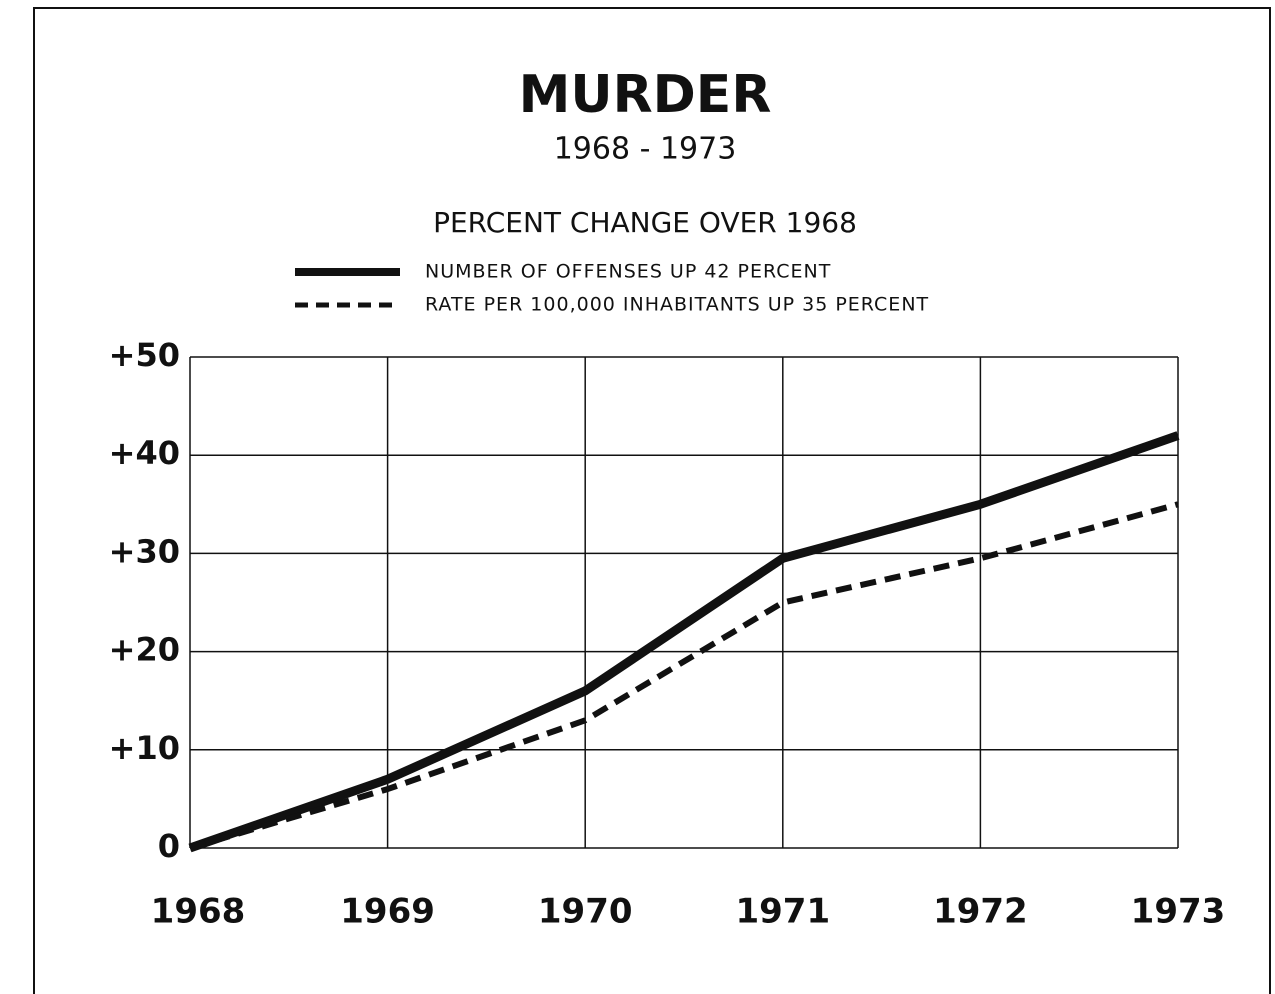 The width and height of the screenshot is (1275, 994). What do you see at coordinates (144, 650) in the screenshot?
I see `y-tick-label: +20` at bounding box center [144, 650].